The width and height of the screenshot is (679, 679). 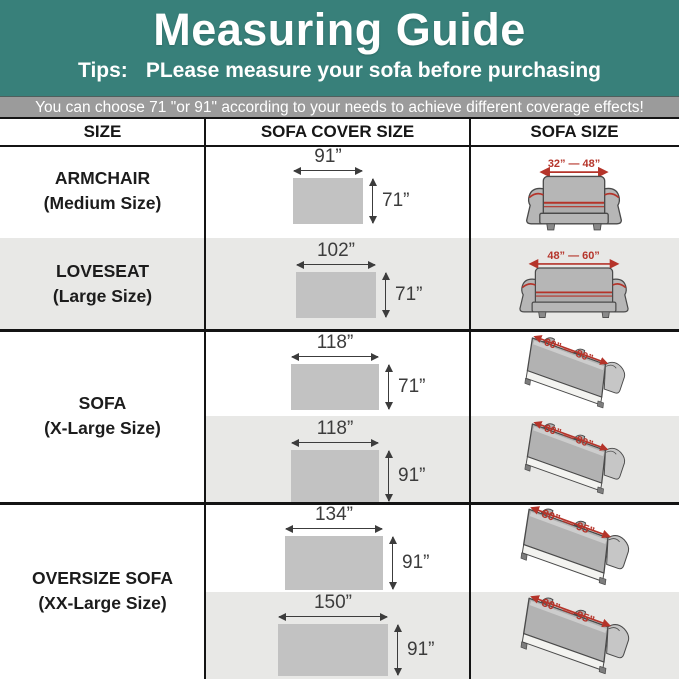 What do you see at coordinates (102, 296) in the screenshot?
I see `row-size: (Large Size)` at bounding box center [102, 296].